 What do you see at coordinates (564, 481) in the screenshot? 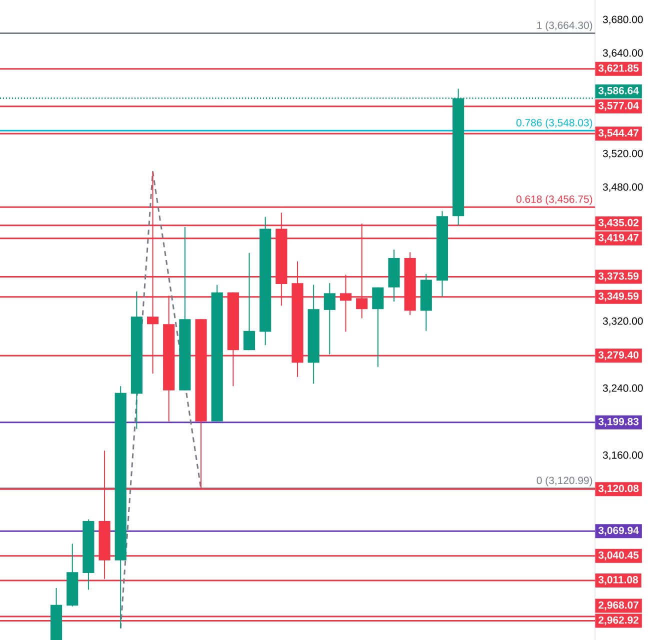
I see `annotation: 0 (3,120.99)` at bounding box center [564, 481].